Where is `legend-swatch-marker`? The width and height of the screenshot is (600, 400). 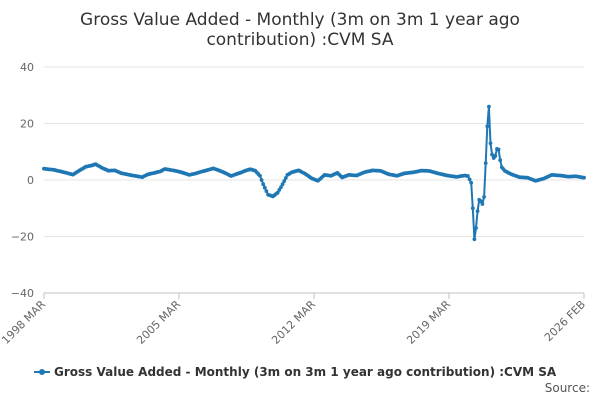 legend-swatch-marker is located at coordinates (42, 372).